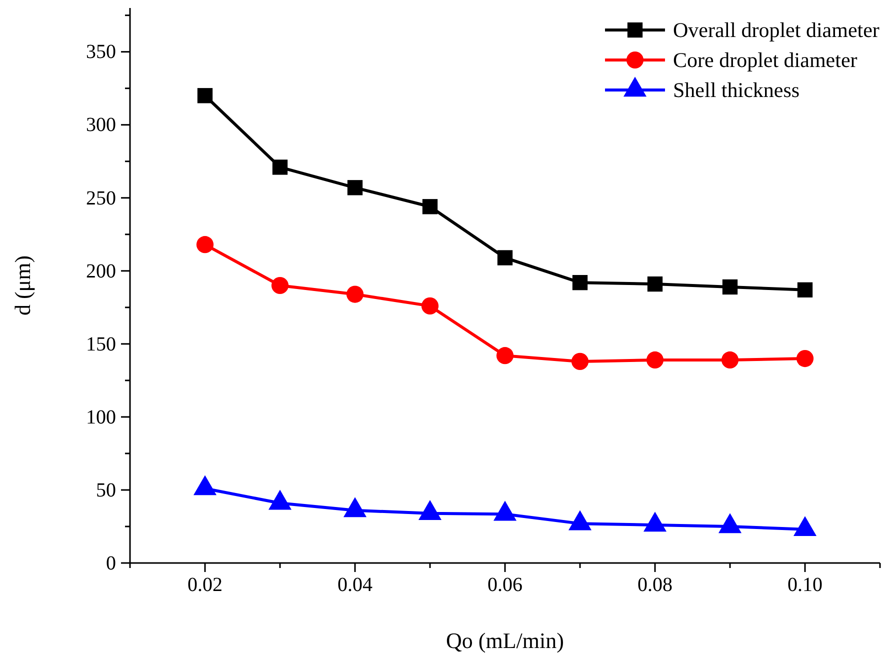 This screenshot has width=887, height=661. What do you see at coordinates (101, 52) in the screenshot?
I see `y-tick-label: 350` at bounding box center [101, 52].